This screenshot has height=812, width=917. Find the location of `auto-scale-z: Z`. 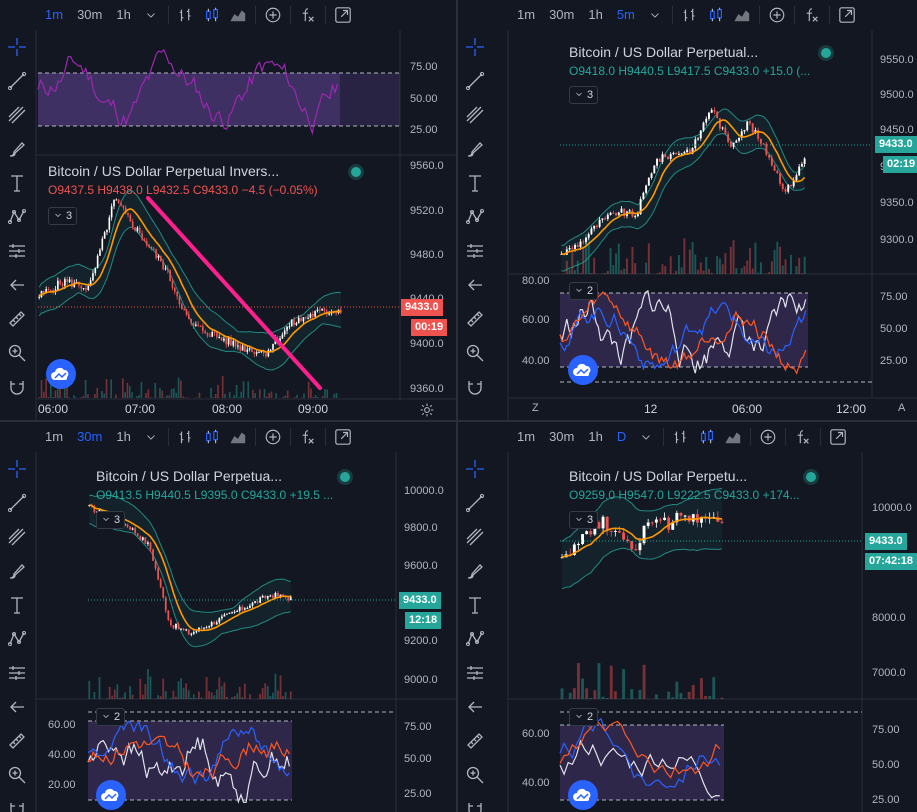

auto-scale-z: Z is located at coordinates (535, 408).